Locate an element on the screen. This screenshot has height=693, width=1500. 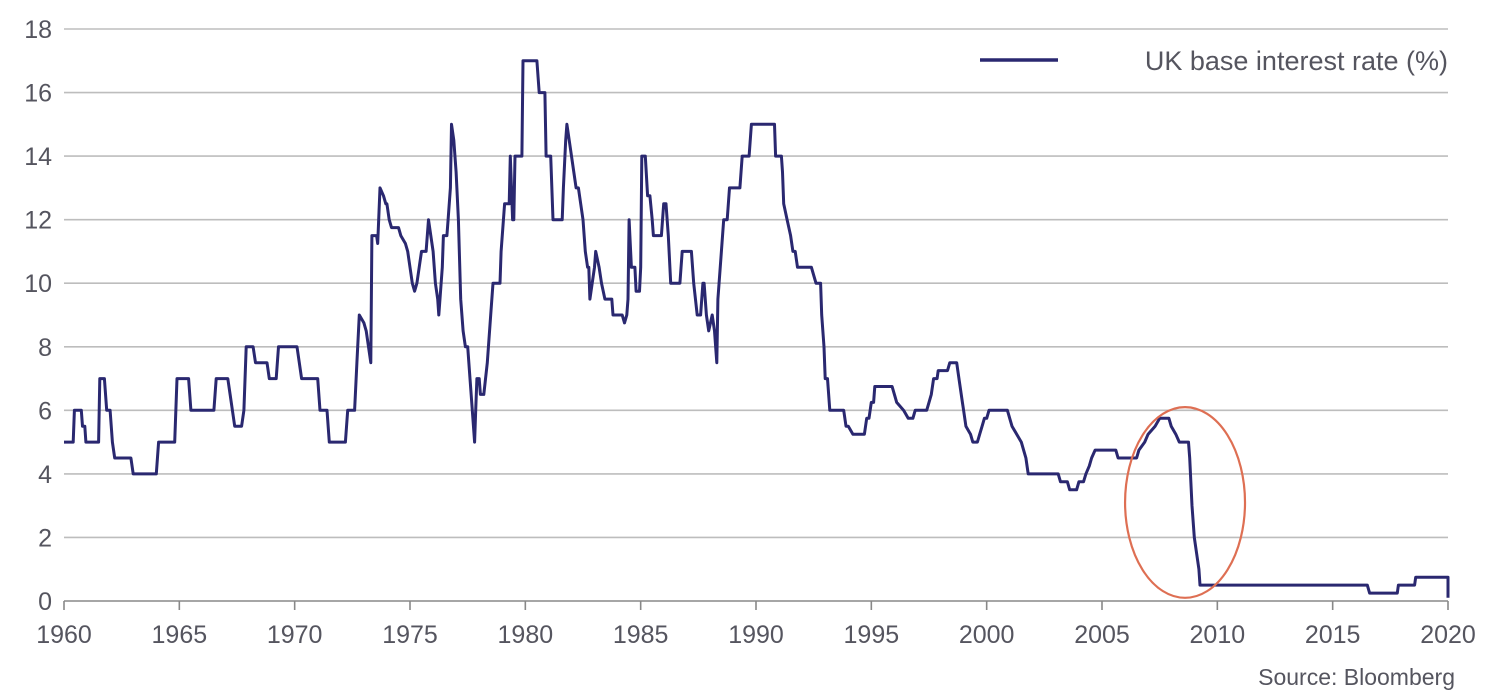
y-tick-label: 18 is located at coordinates (38, 30).